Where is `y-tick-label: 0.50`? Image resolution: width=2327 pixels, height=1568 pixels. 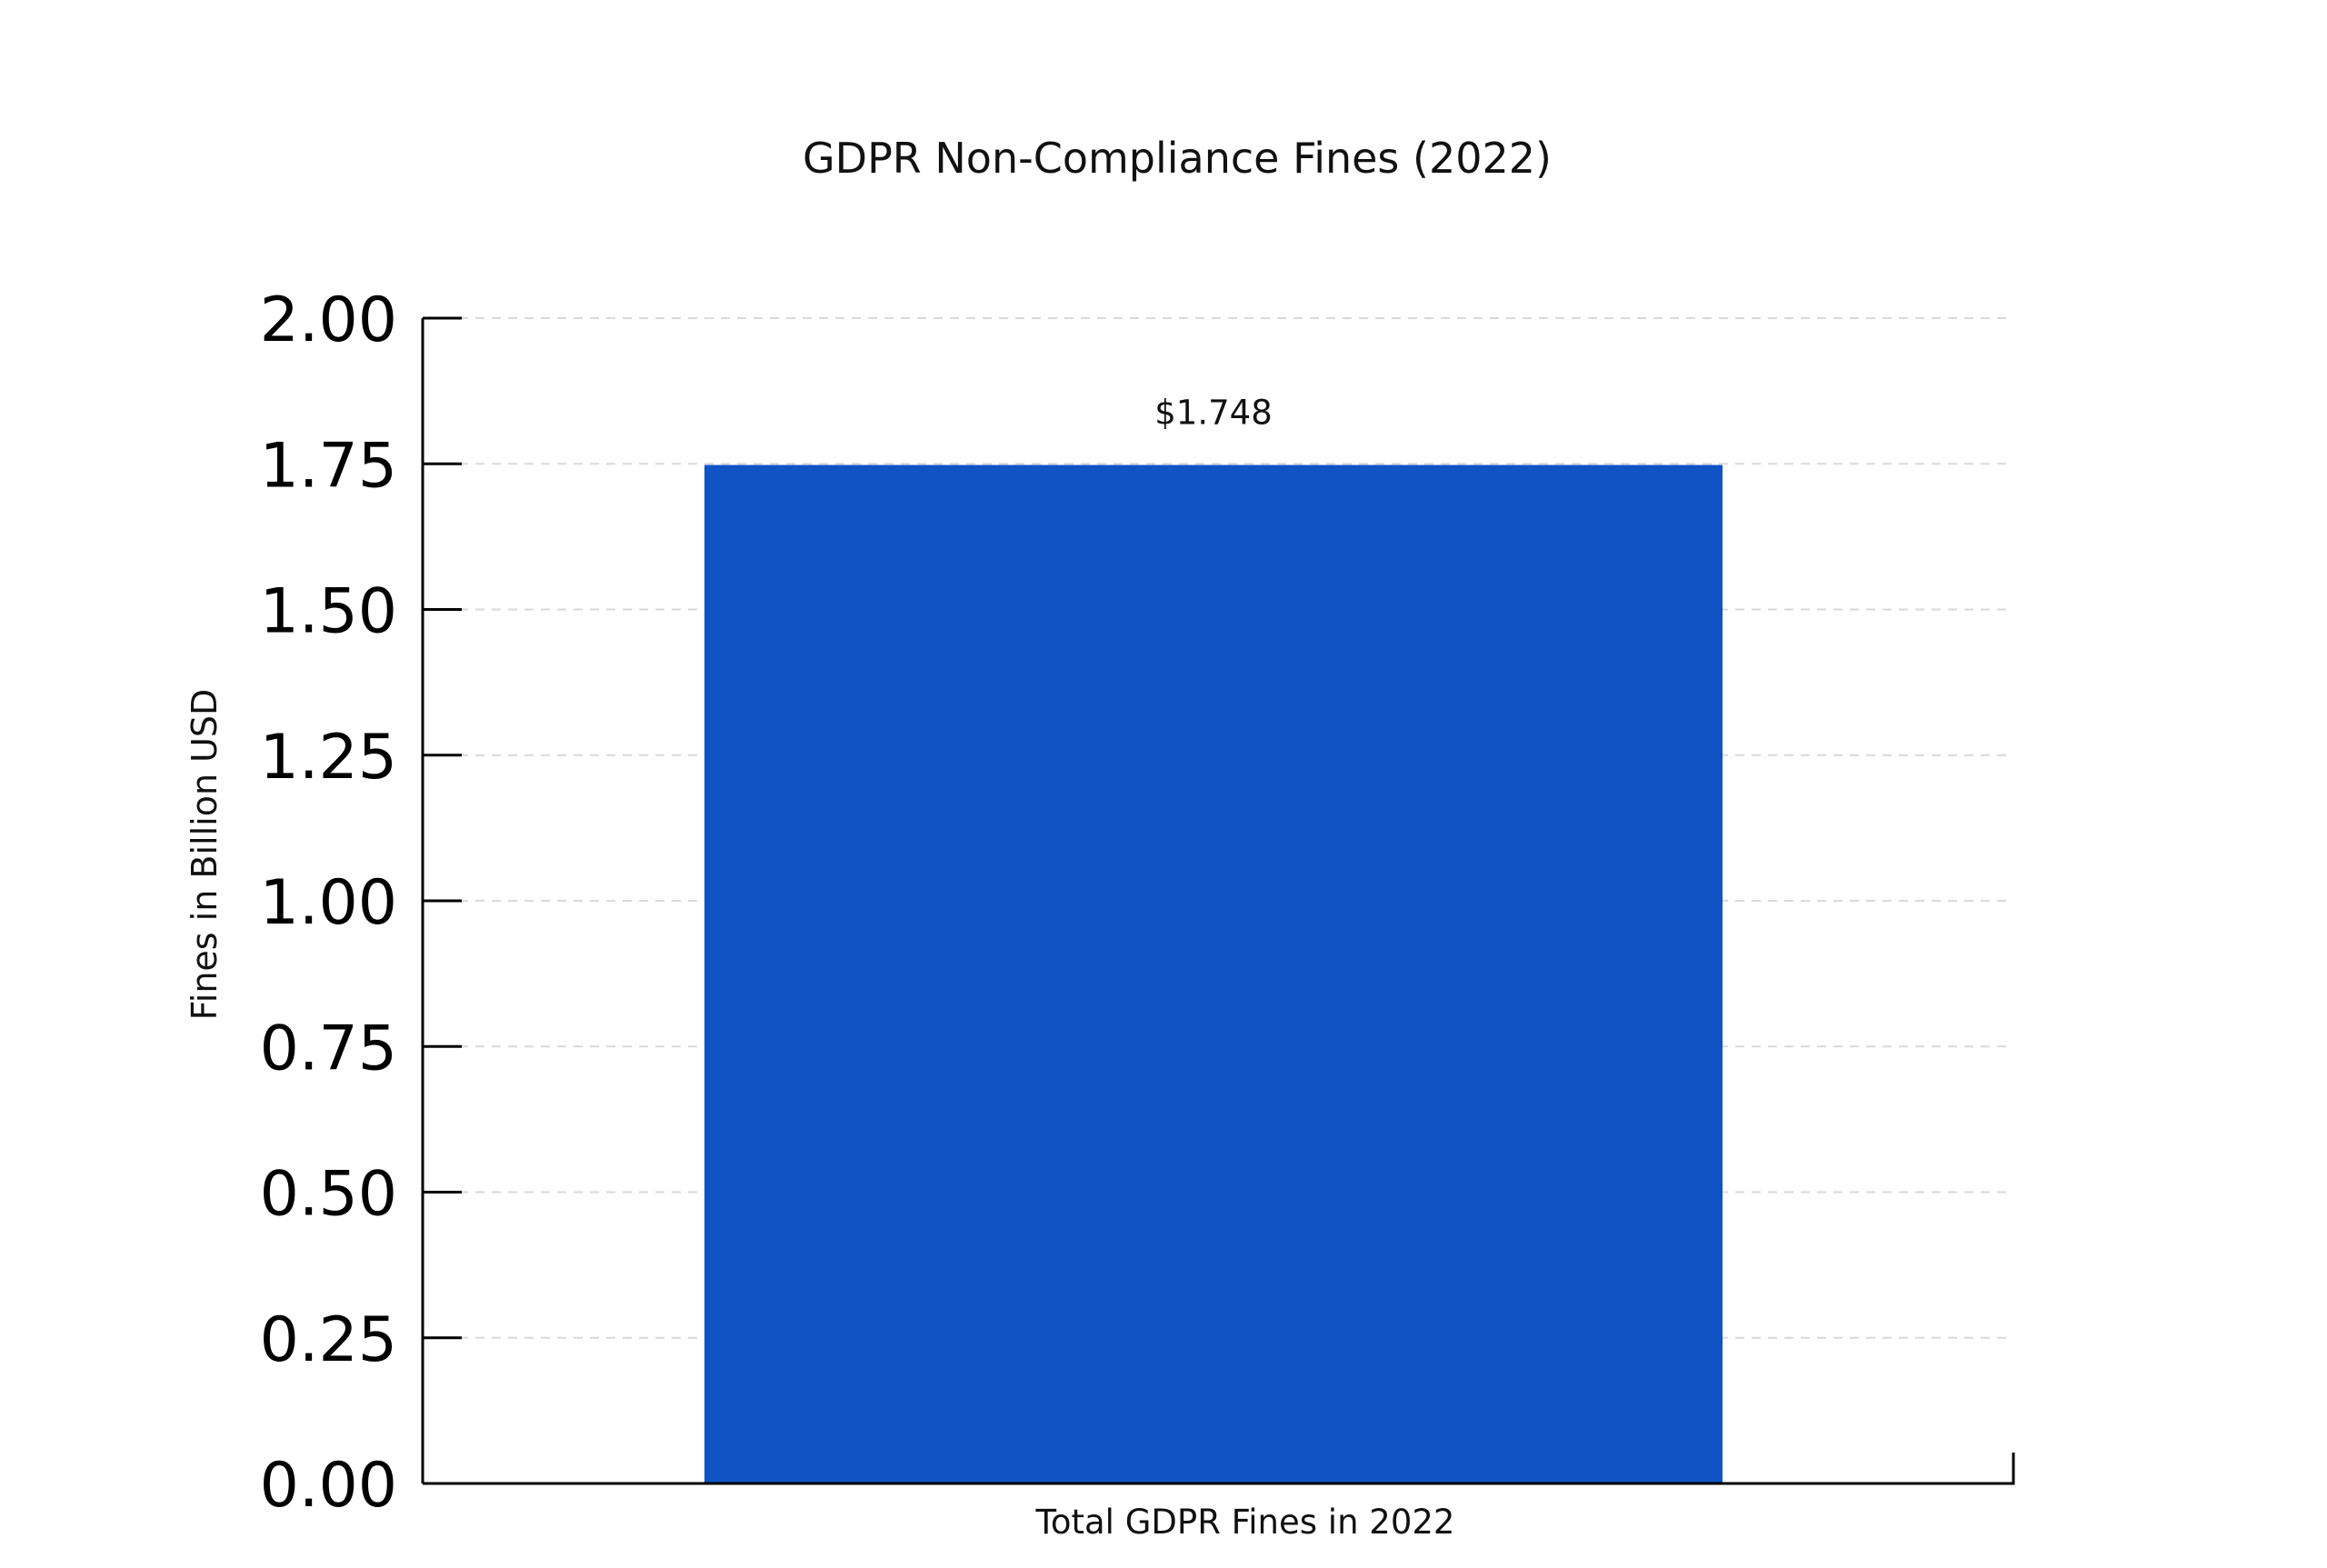
y-tick-label: 0.50 is located at coordinates (328, 1195).